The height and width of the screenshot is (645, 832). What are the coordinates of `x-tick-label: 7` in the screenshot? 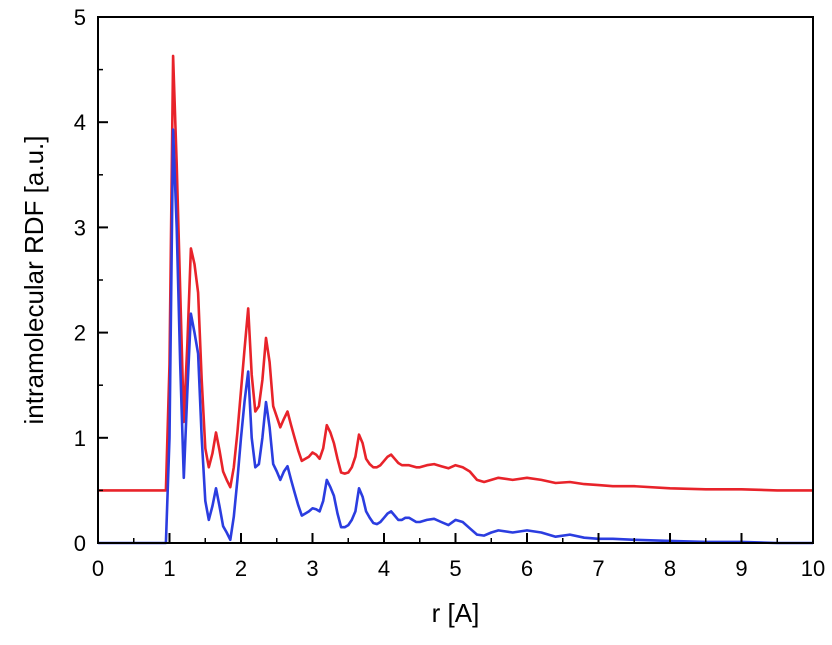 It's located at (598, 568).